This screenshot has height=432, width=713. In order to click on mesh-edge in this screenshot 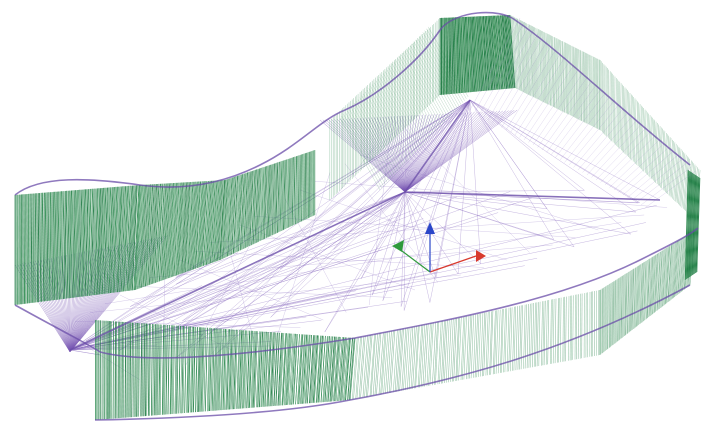, I will do `click(437, 146)`.